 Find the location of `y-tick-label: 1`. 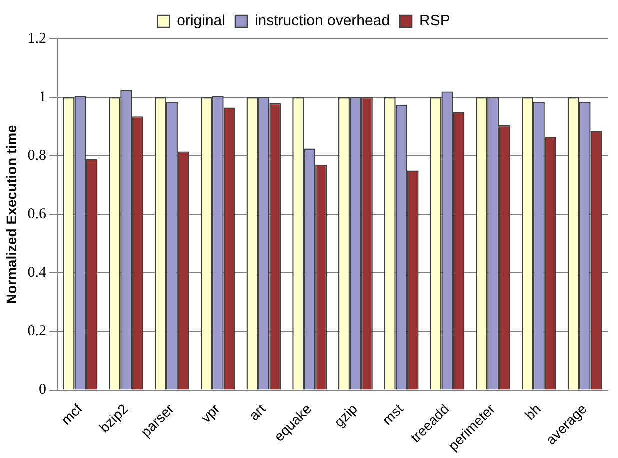

y-tick-label: 1 is located at coordinates (43, 97).